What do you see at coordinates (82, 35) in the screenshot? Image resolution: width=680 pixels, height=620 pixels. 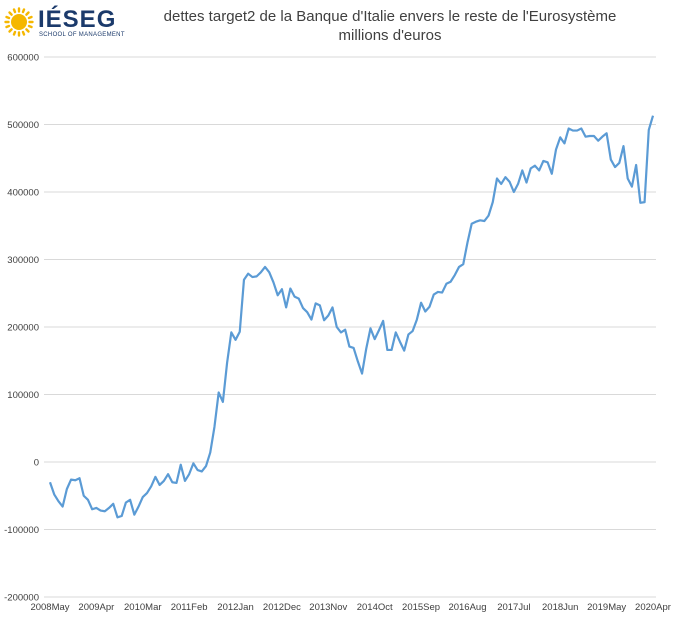 I see `logo-subtitle: SCHOOL OF MANAGEMENT` at bounding box center [82, 35].